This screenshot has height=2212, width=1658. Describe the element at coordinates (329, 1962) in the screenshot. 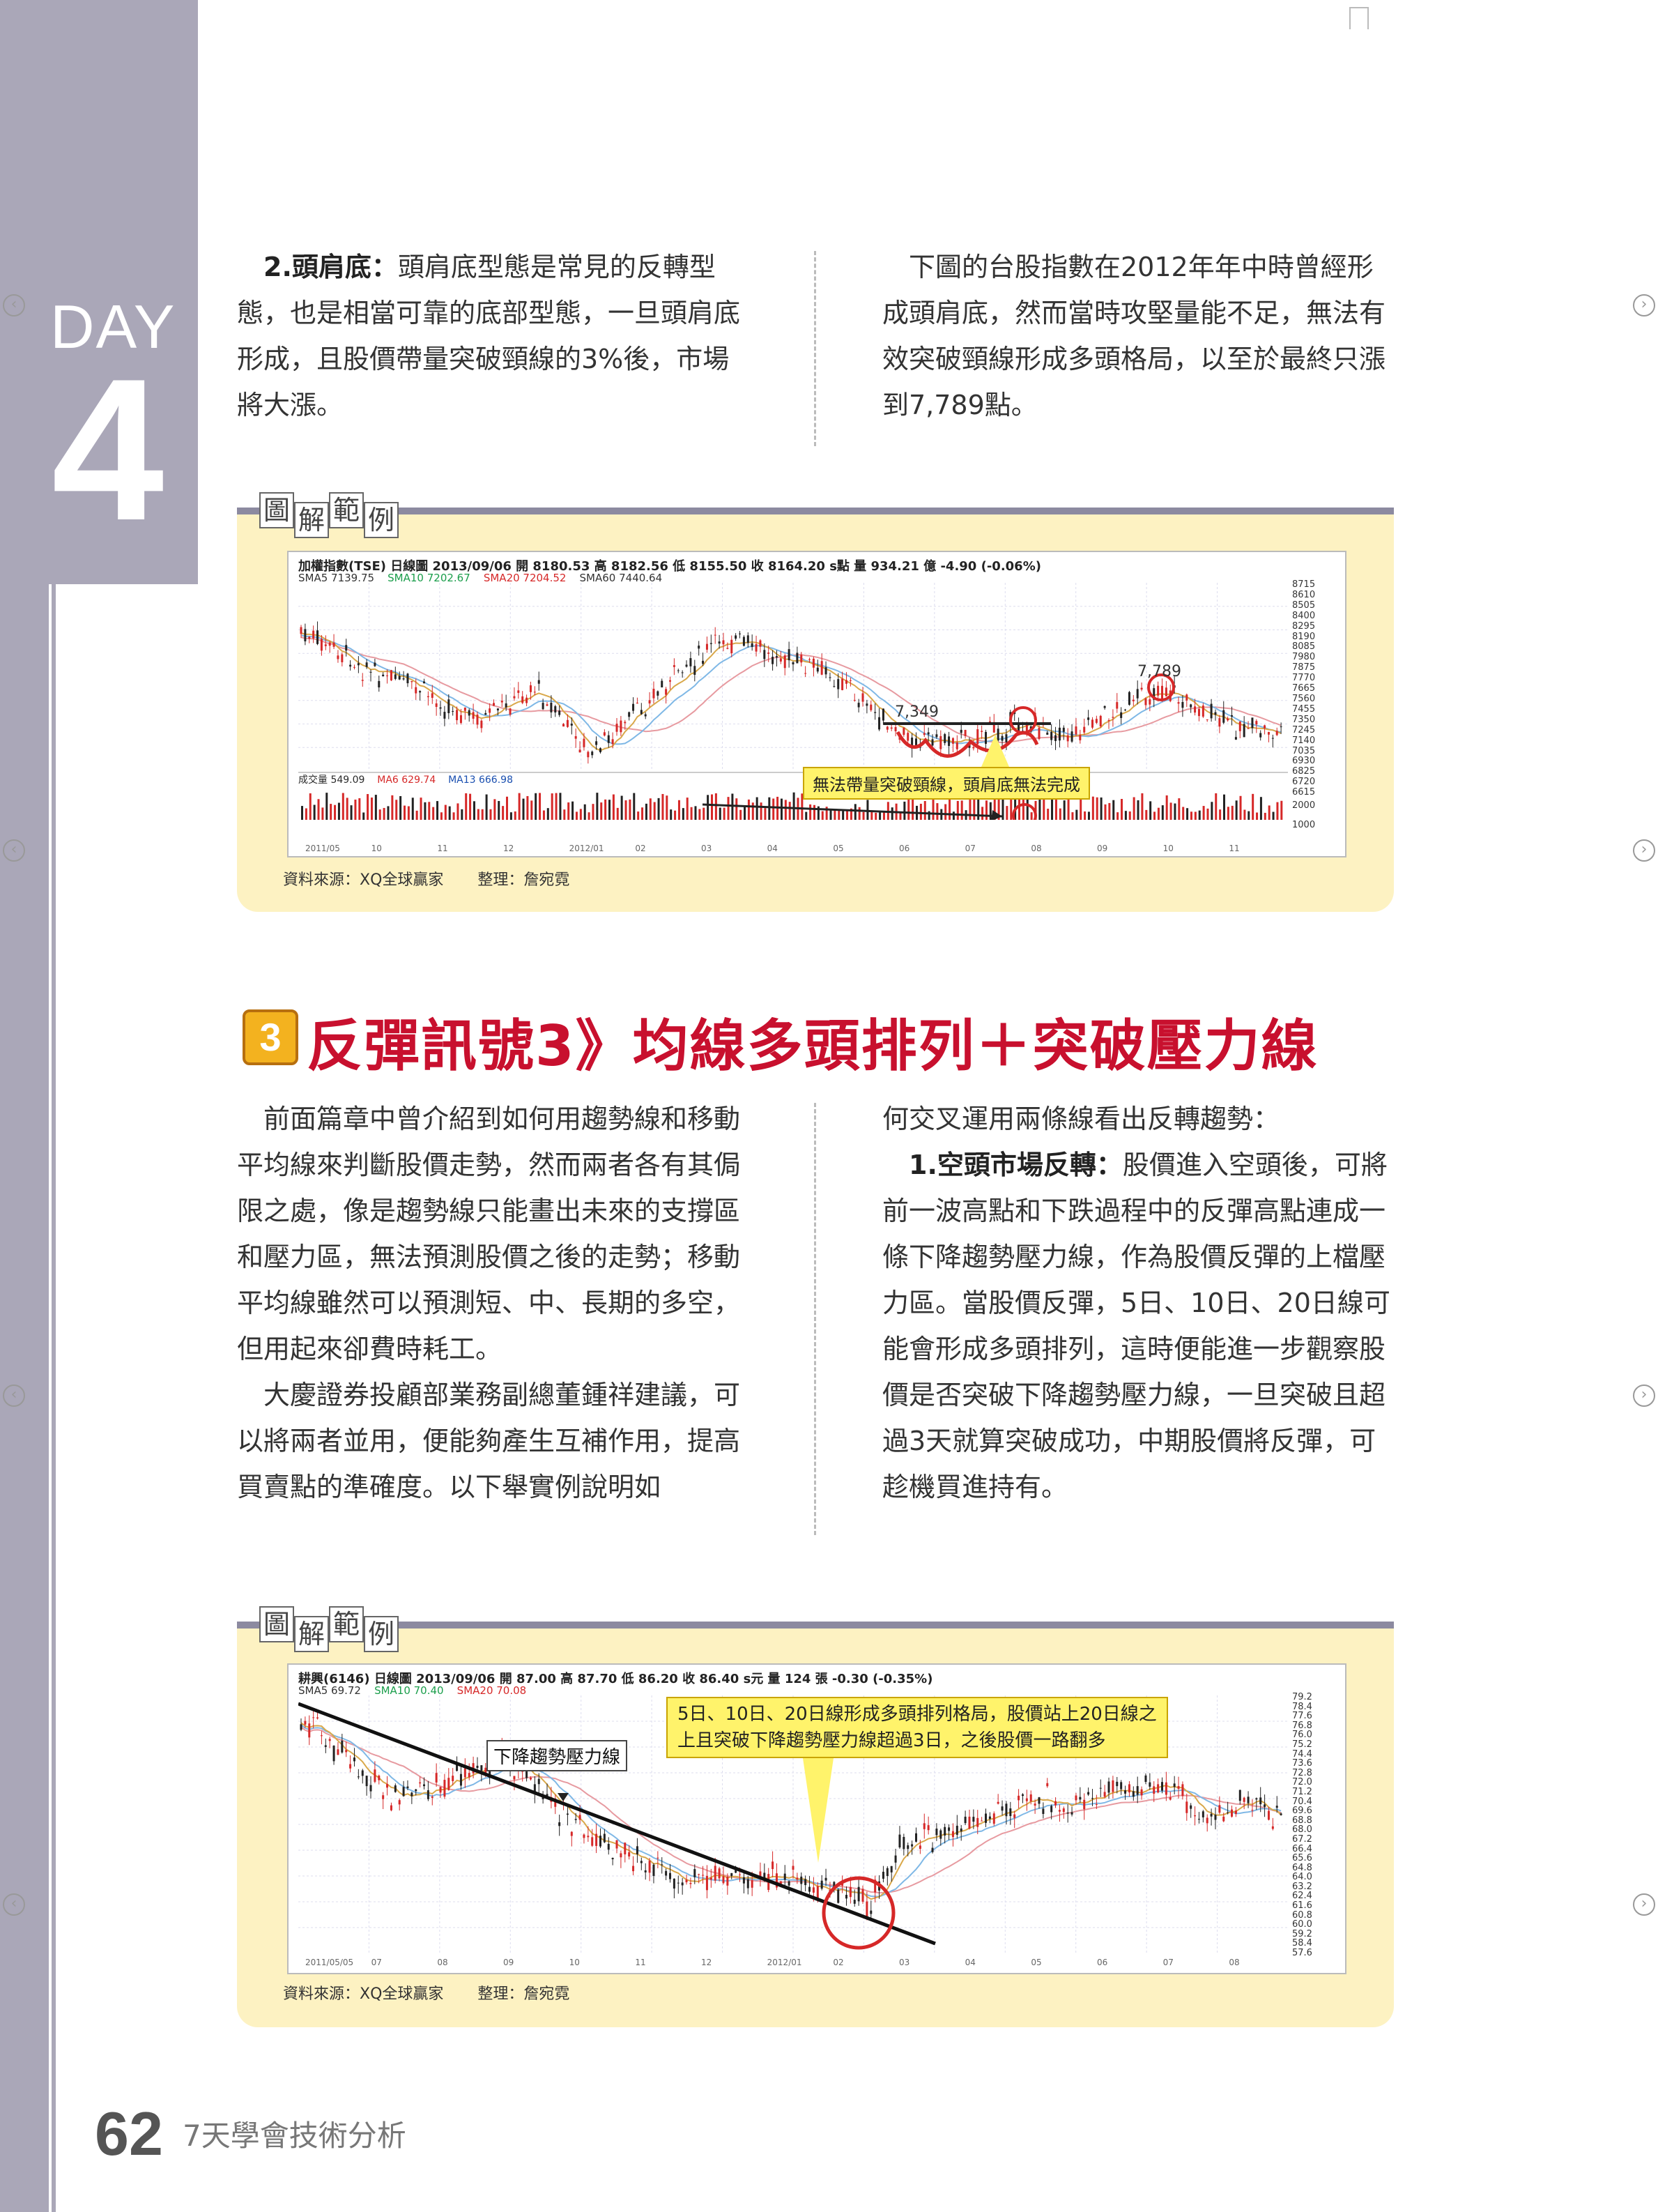

I see `x-tick: 2011/05/05` at that location.